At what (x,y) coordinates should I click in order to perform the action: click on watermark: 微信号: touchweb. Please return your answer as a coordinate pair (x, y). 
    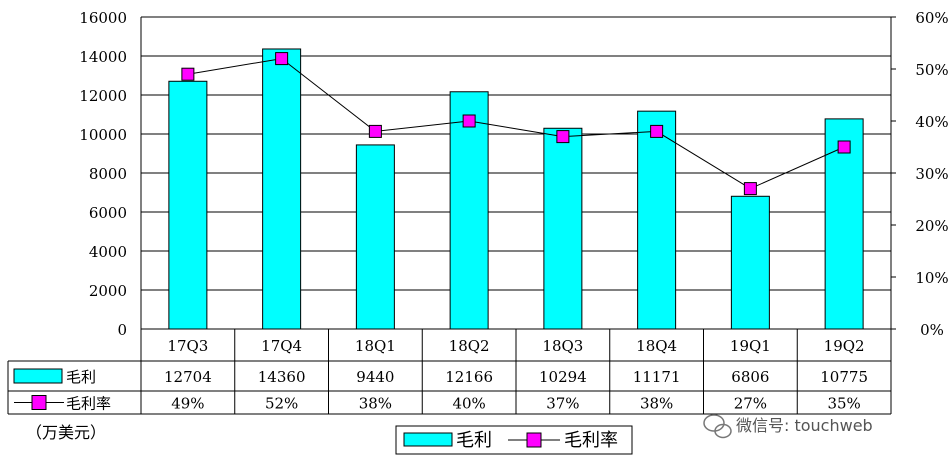
    Looking at the image, I should click on (788, 426).